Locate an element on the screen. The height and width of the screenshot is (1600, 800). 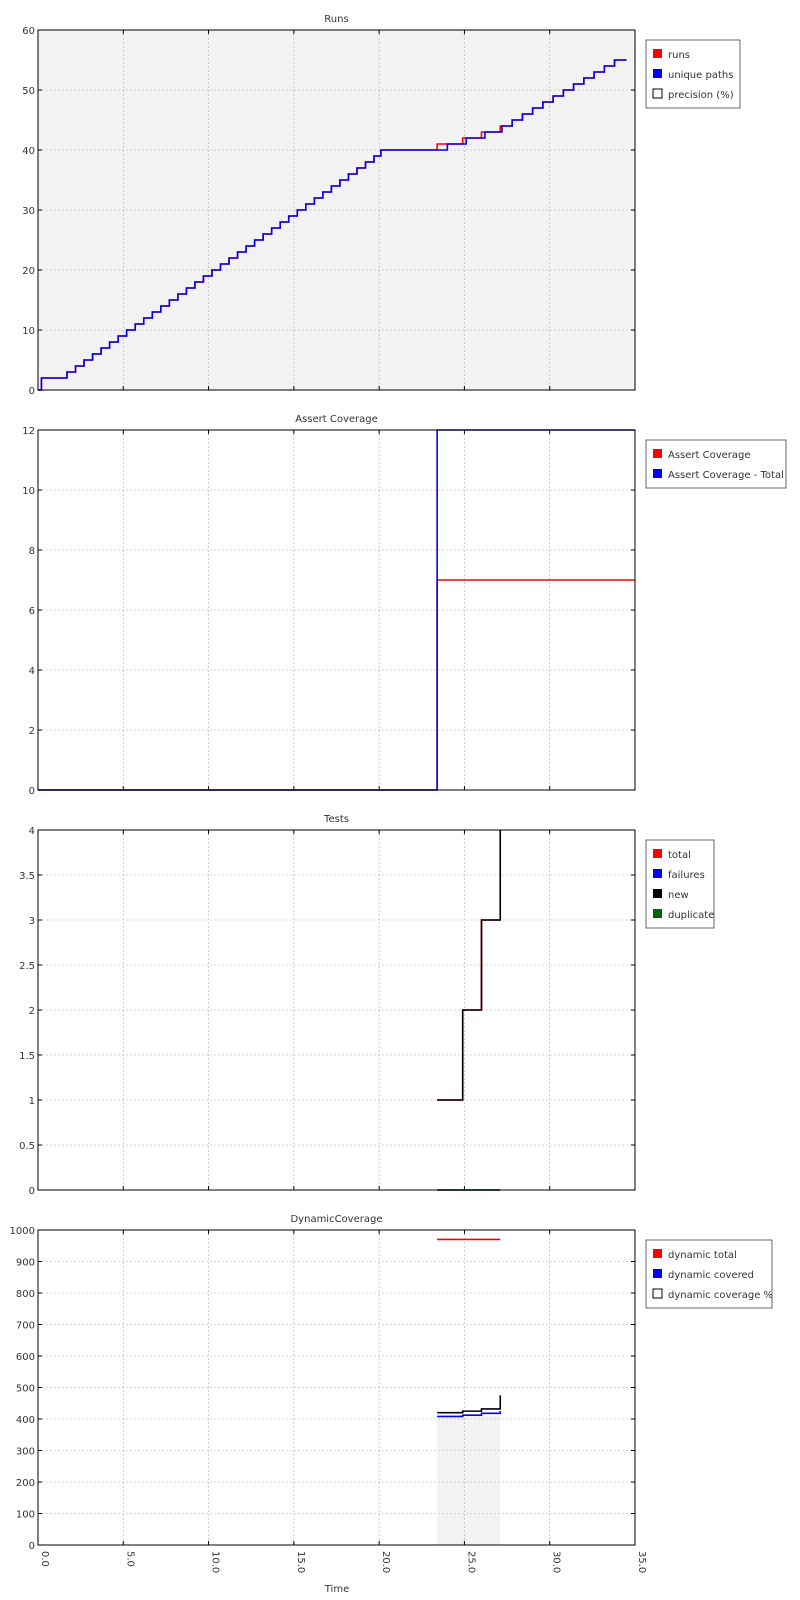
y-tick-label: 300 is located at coordinates (25, 1452).